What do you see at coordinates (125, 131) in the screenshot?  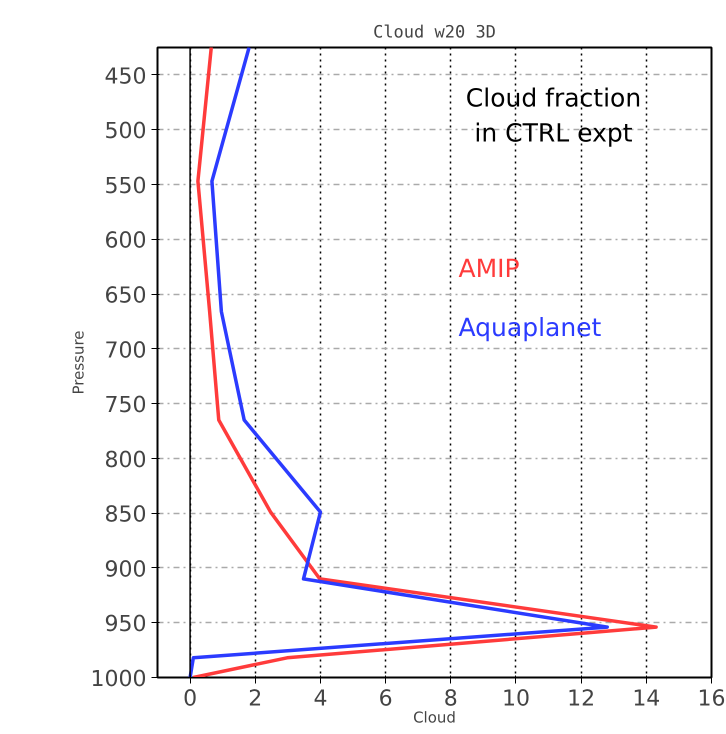 I see `y-tick-label: 500` at bounding box center [125, 131].